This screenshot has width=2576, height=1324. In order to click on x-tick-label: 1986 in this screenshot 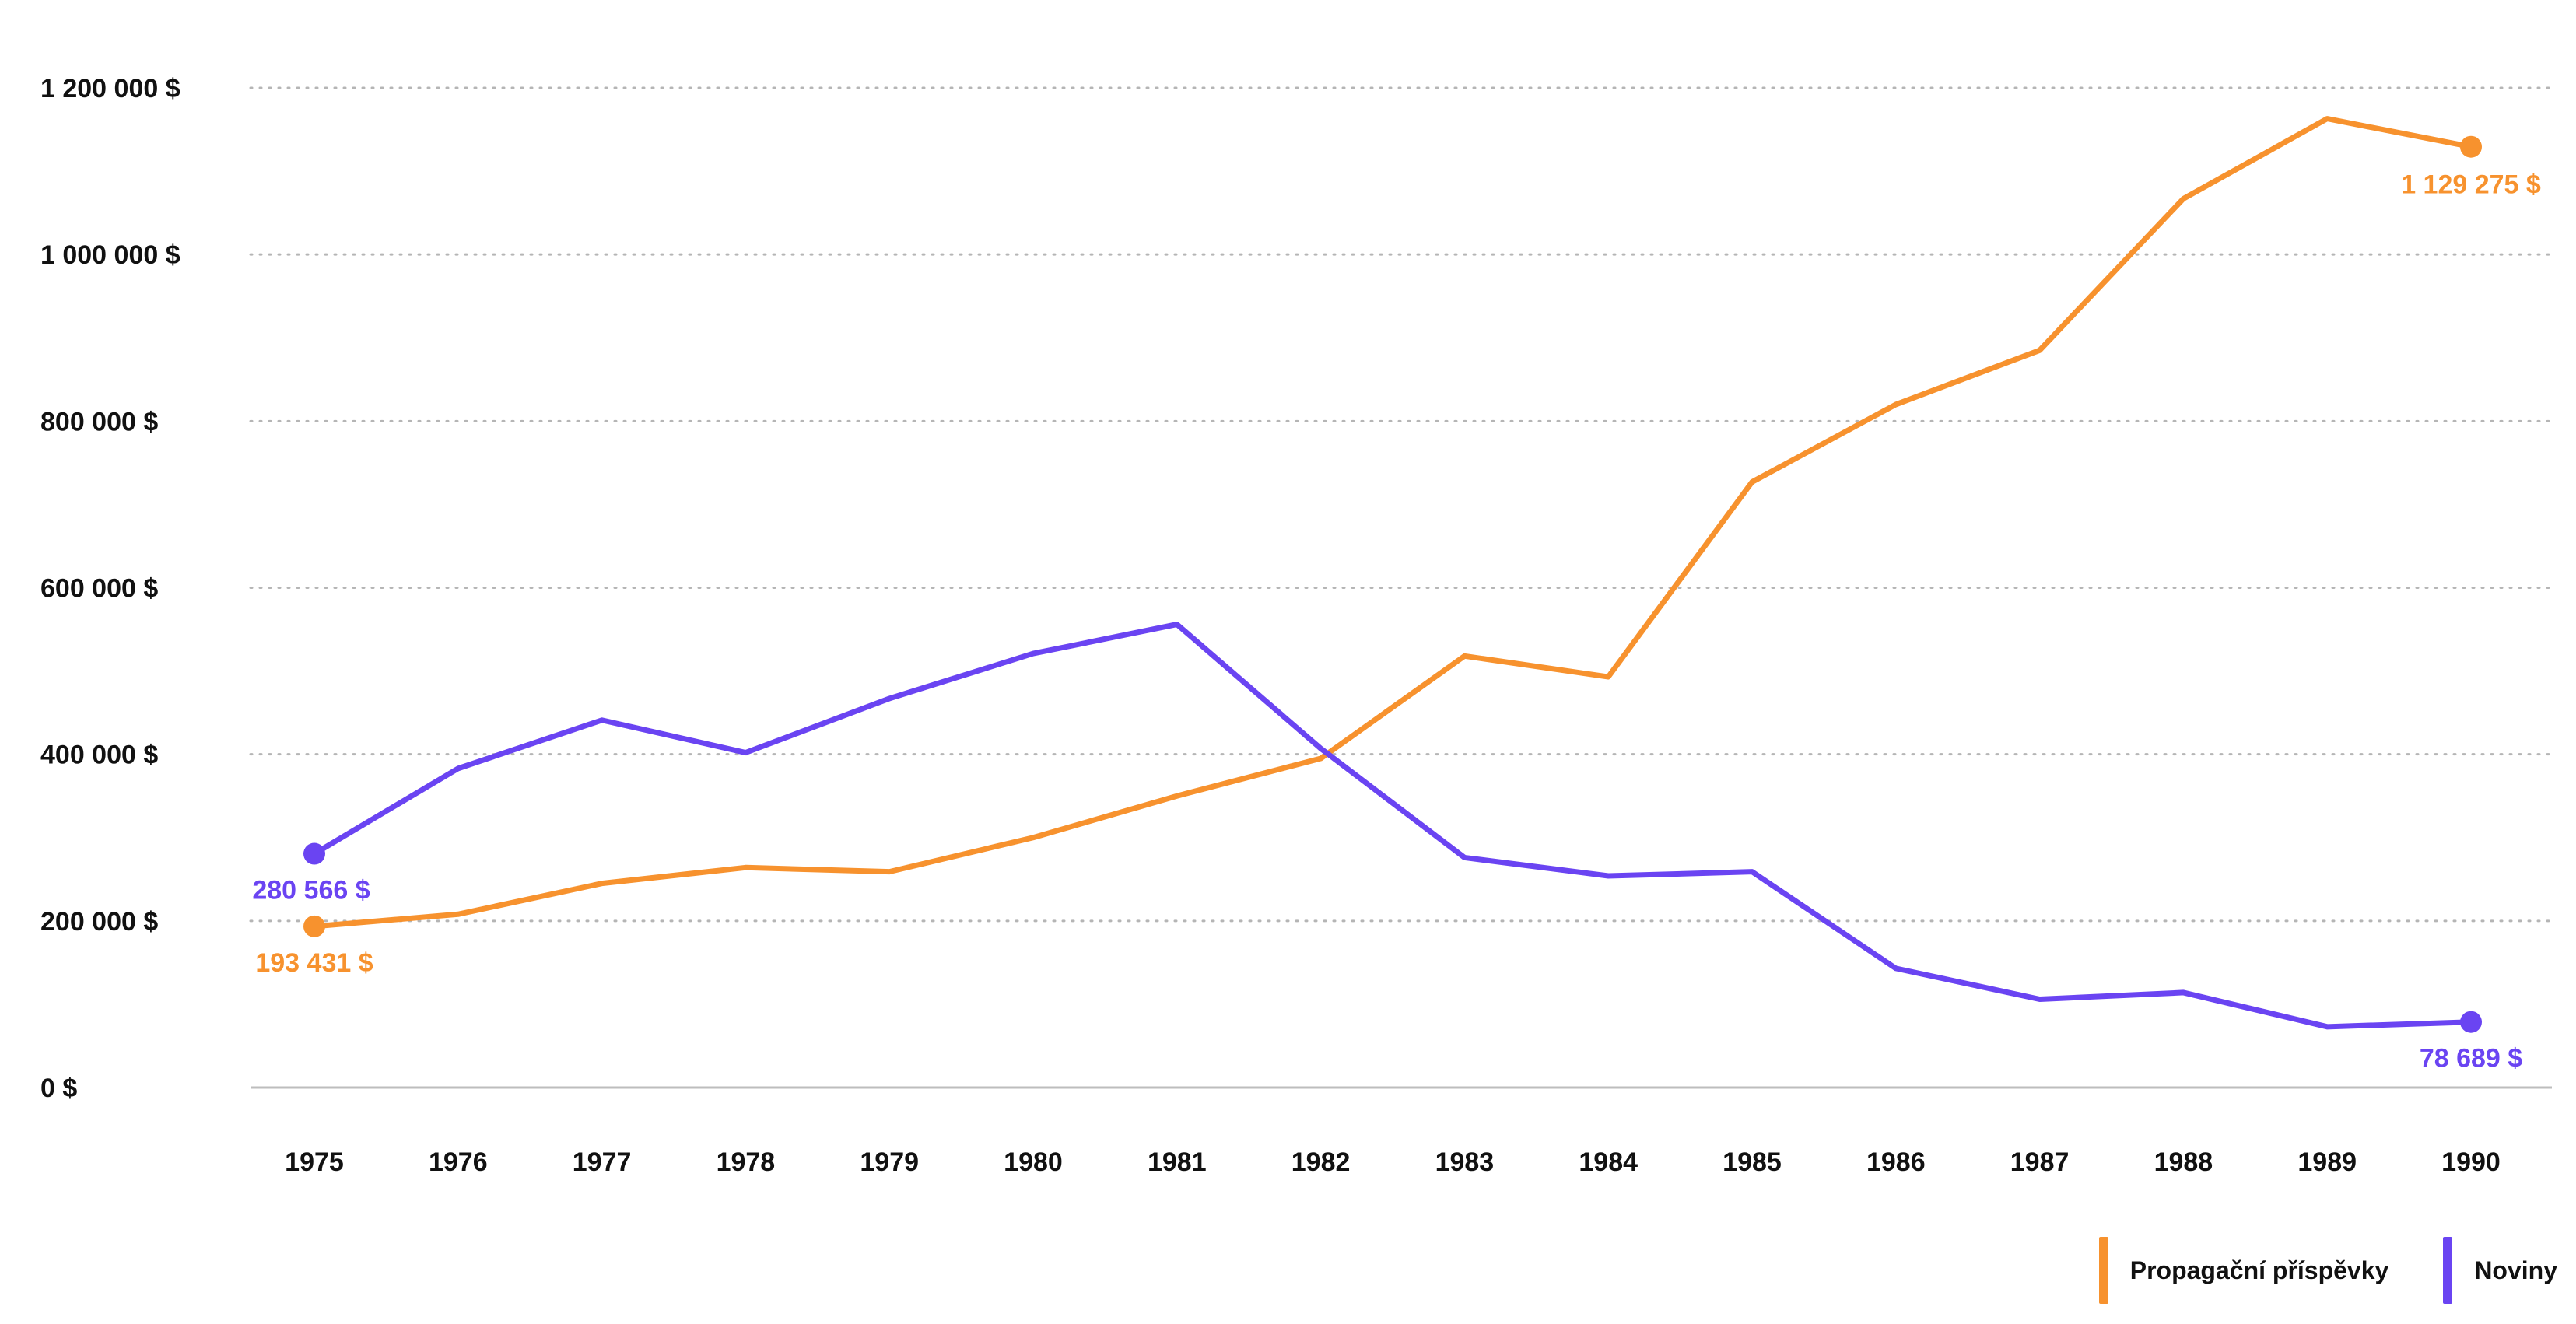, I will do `click(1896, 1162)`.